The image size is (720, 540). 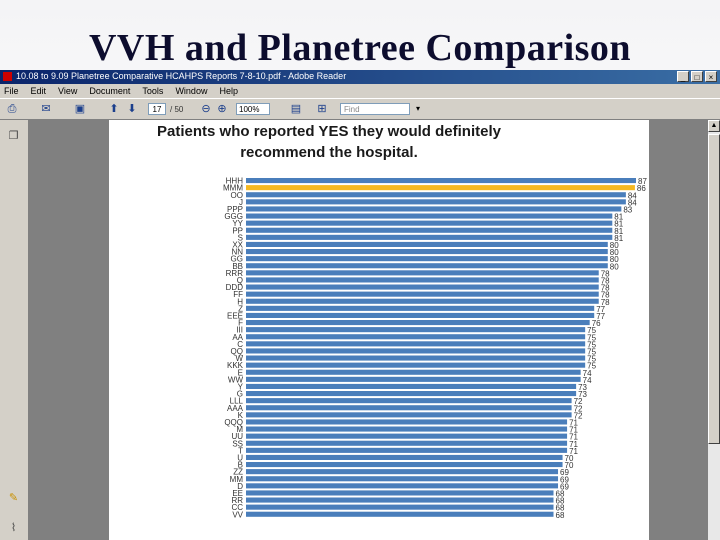 I want to click on scroll-thumb, so click(x=714, y=289).